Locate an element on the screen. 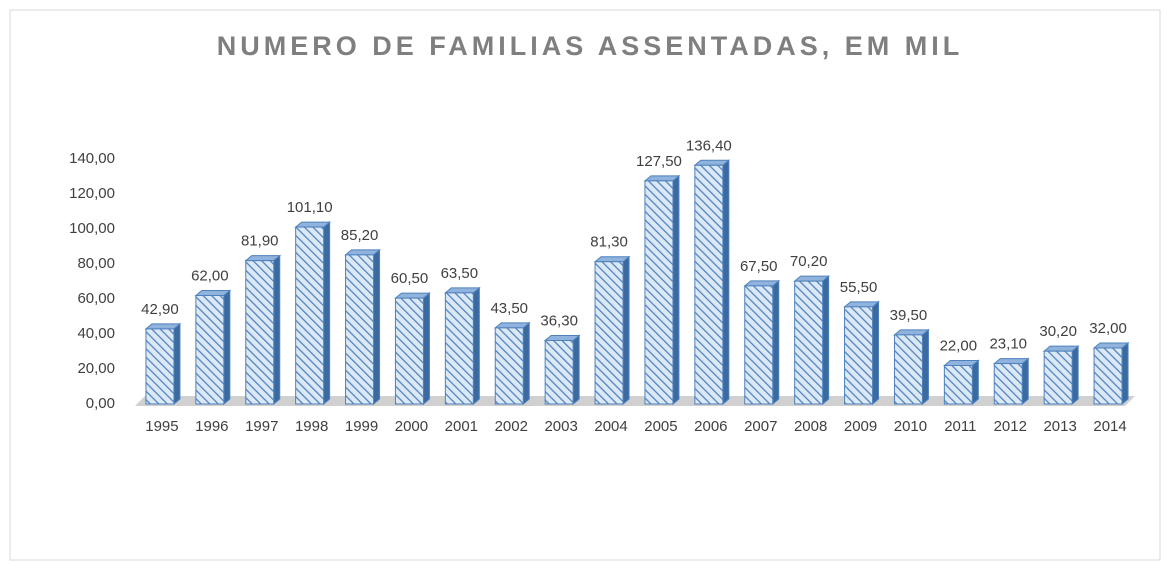 Image resolution: width=1171 pixels, height=568 pixels. data-label: 55,50 is located at coordinates (859, 287).